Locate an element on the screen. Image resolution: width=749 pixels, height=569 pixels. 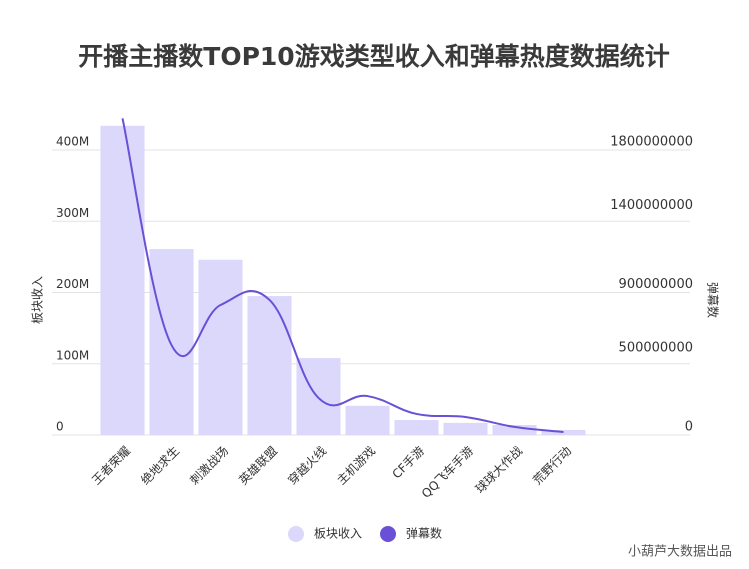
y2-tick-label: 1800000000 is located at coordinates (651, 142).